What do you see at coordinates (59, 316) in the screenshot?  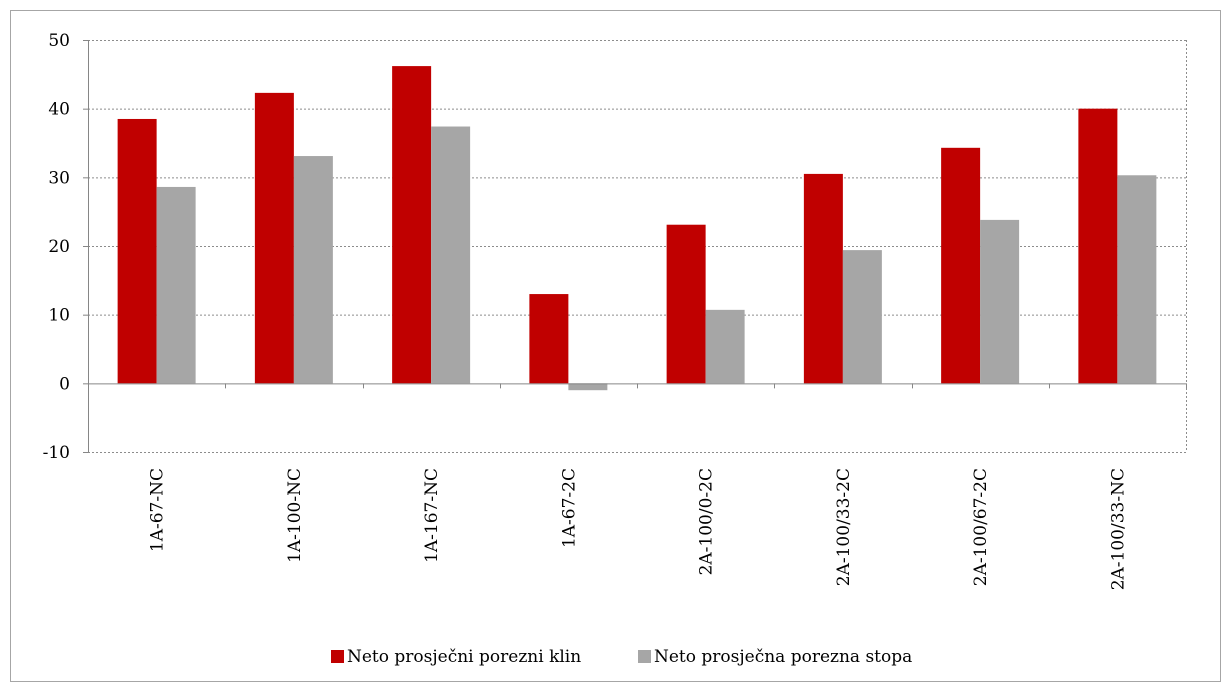 I see `y-tick-label: 10` at bounding box center [59, 316].